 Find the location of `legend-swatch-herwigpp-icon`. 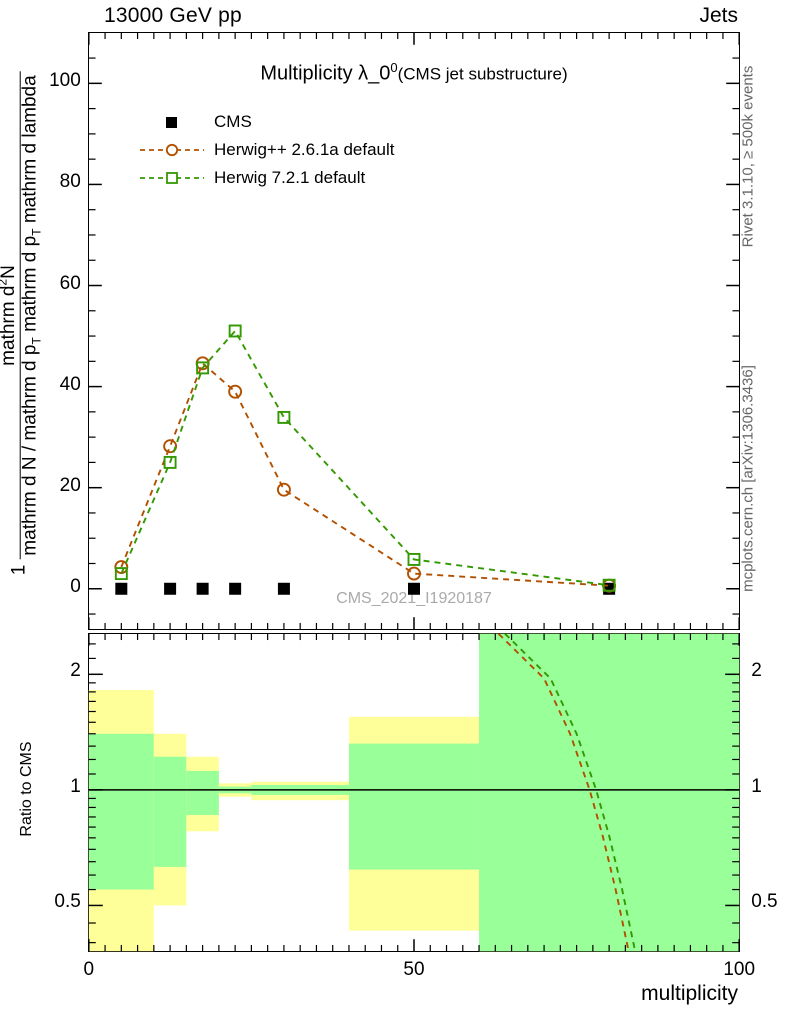

legend-swatch-herwigpp-icon is located at coordinates (172, 150).